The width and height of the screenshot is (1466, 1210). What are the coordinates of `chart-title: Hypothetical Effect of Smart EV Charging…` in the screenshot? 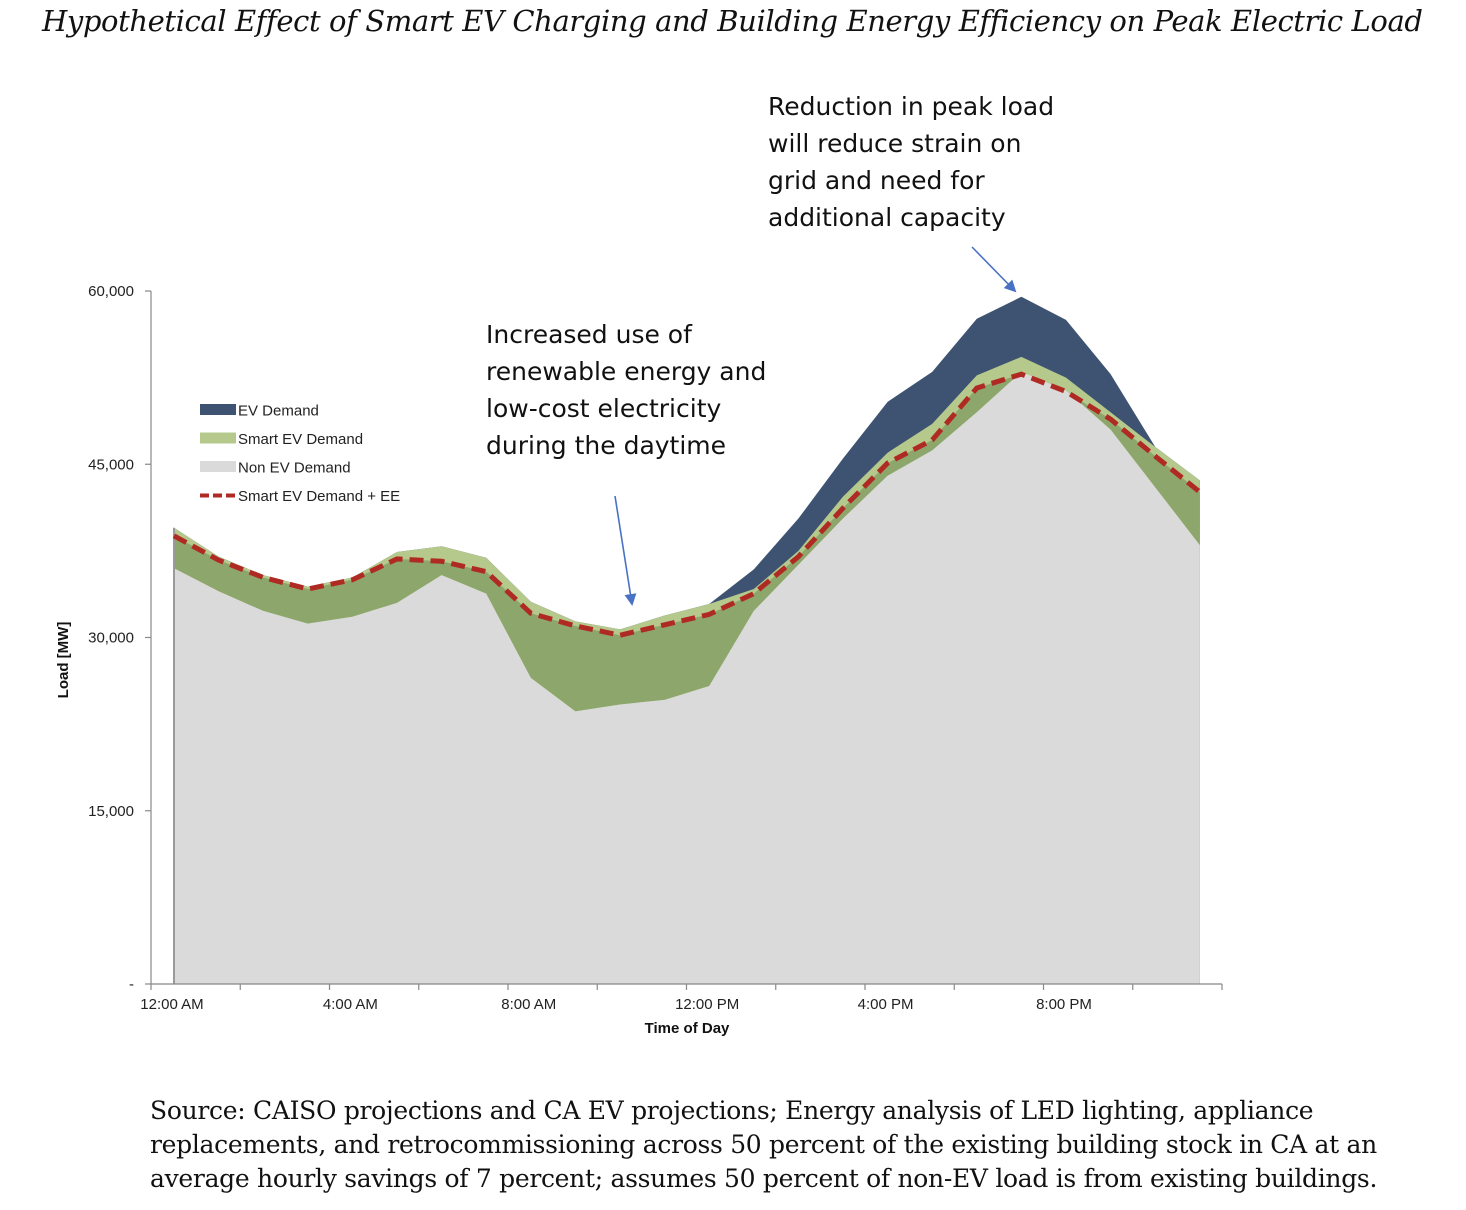 It's located at (732, 21).